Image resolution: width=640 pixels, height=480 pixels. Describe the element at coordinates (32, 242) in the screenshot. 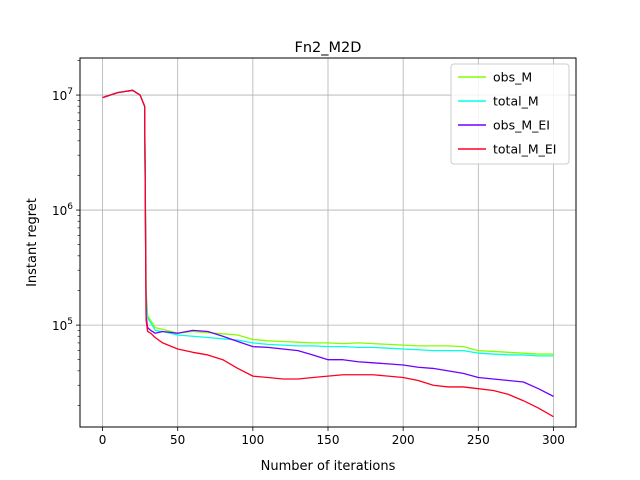

I see `y-axis-label: Instant regret` at that location.